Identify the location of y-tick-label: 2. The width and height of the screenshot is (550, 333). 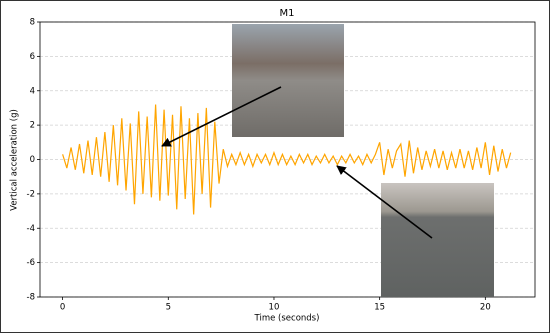
(32, 126).